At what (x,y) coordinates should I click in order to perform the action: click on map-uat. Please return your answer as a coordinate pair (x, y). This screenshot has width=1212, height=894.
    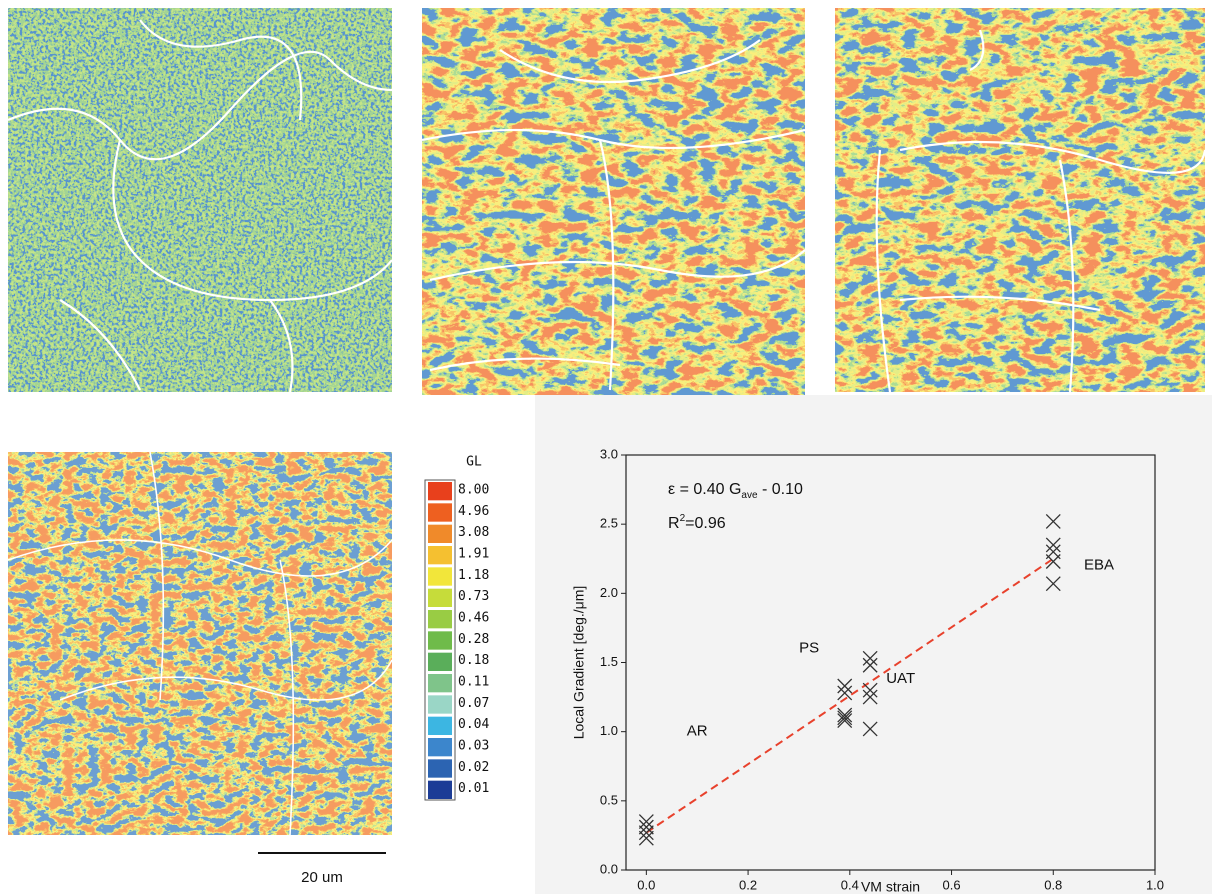
    Looking at the image, I should click on (1020, 200).